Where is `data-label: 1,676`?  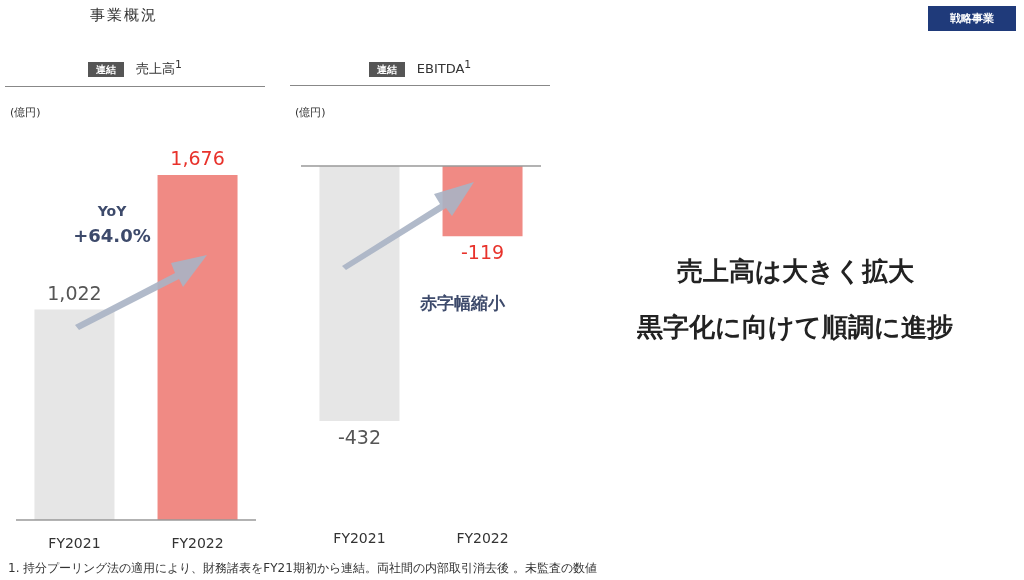 data-label: 1,676 is located at coordinates (197, 158).